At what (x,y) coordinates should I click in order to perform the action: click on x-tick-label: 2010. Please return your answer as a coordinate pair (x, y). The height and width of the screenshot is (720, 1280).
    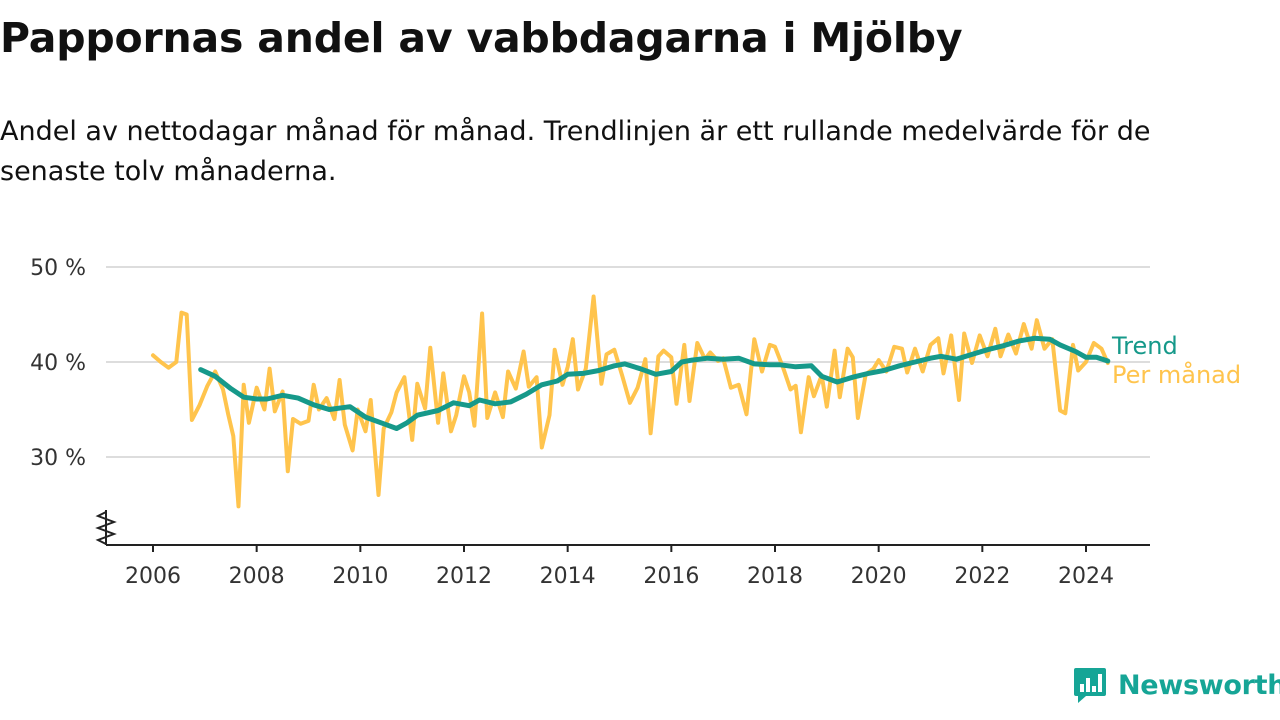
    Looking at the image, I should click on (360, 576).